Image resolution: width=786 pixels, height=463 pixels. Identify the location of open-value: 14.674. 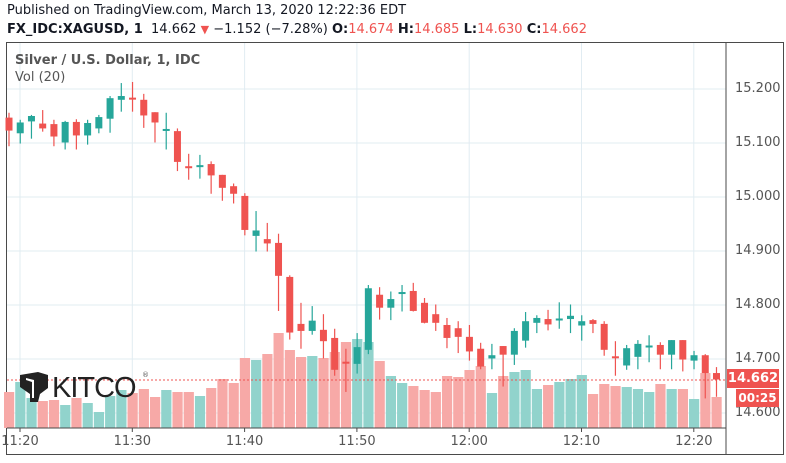
(371, 29).